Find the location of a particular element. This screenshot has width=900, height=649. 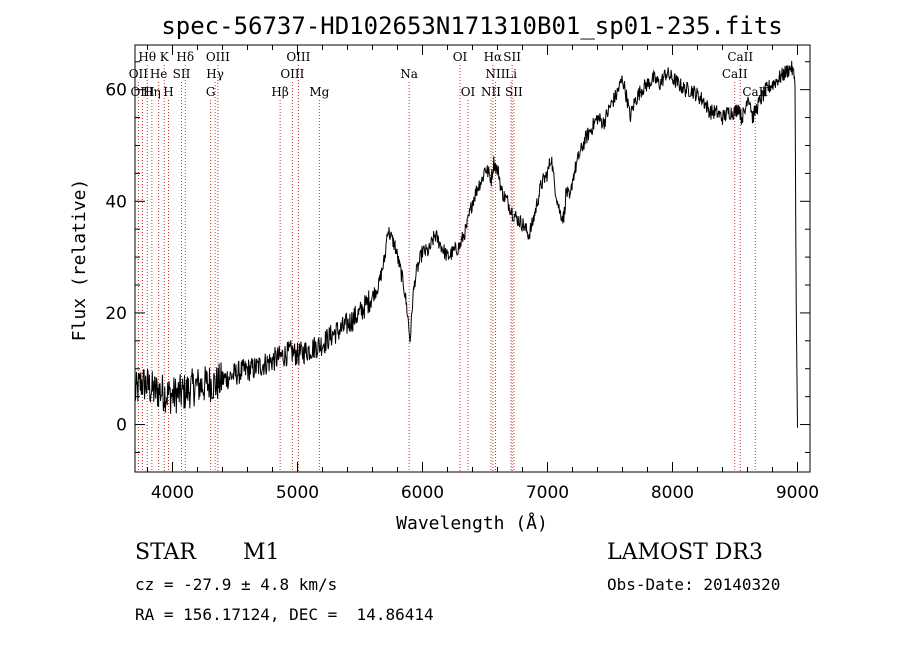

line-label: Mg is located at coordinates (319, 92).